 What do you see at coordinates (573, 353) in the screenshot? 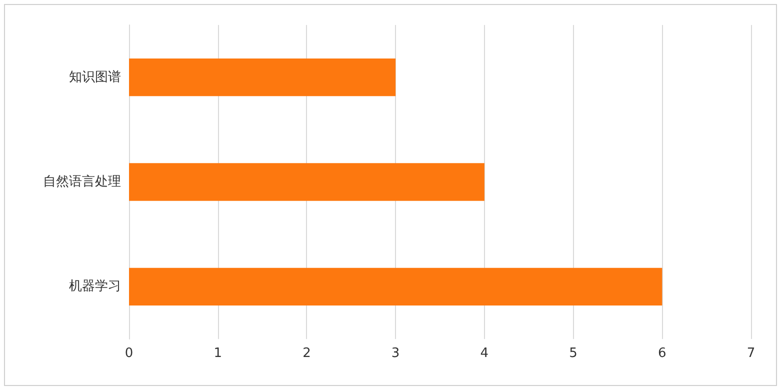
I see `x-tick-label: 5` at bounding box center [573, 353].